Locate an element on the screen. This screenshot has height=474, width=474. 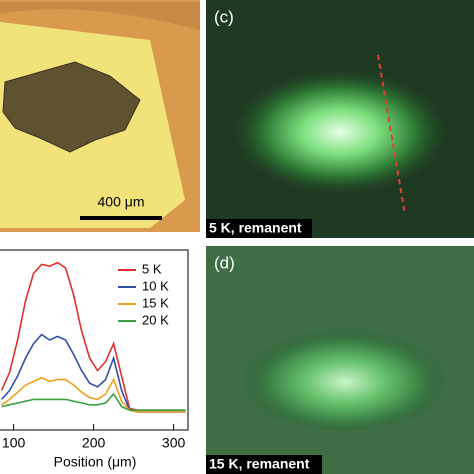
x-axis-label: Position (μm) is located at coordinates (95, 462).